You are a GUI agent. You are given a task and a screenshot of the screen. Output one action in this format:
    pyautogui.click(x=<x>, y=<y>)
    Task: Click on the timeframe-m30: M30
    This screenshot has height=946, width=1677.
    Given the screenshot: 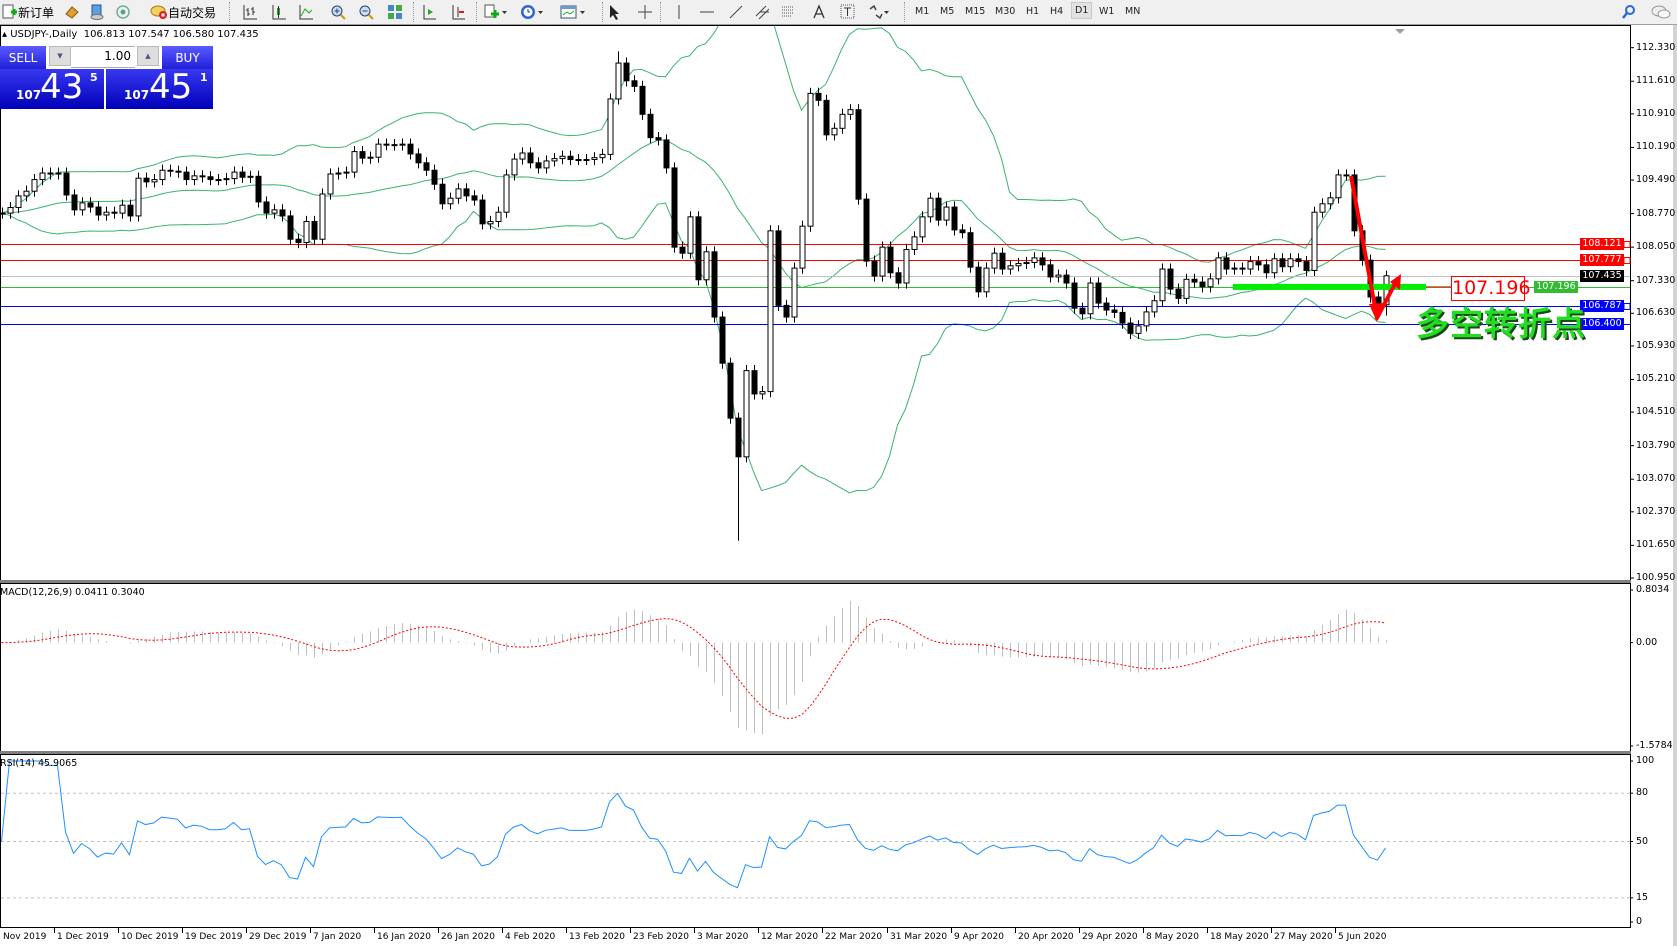 What is the action you would take?
    pyautogui.click(x=1005, y=11)
    